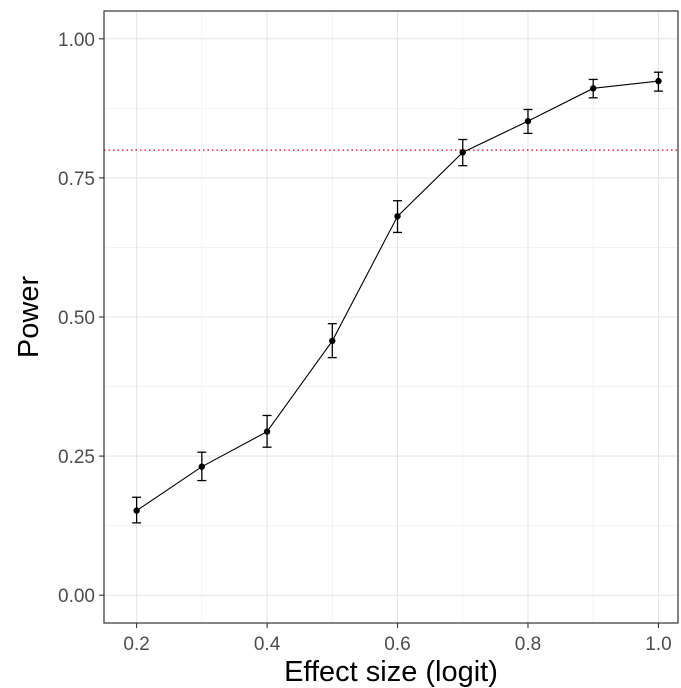  Describe the element at coordinates (658, 644) in the screenshot. I see `x-tick-label: 1.0` at that location.